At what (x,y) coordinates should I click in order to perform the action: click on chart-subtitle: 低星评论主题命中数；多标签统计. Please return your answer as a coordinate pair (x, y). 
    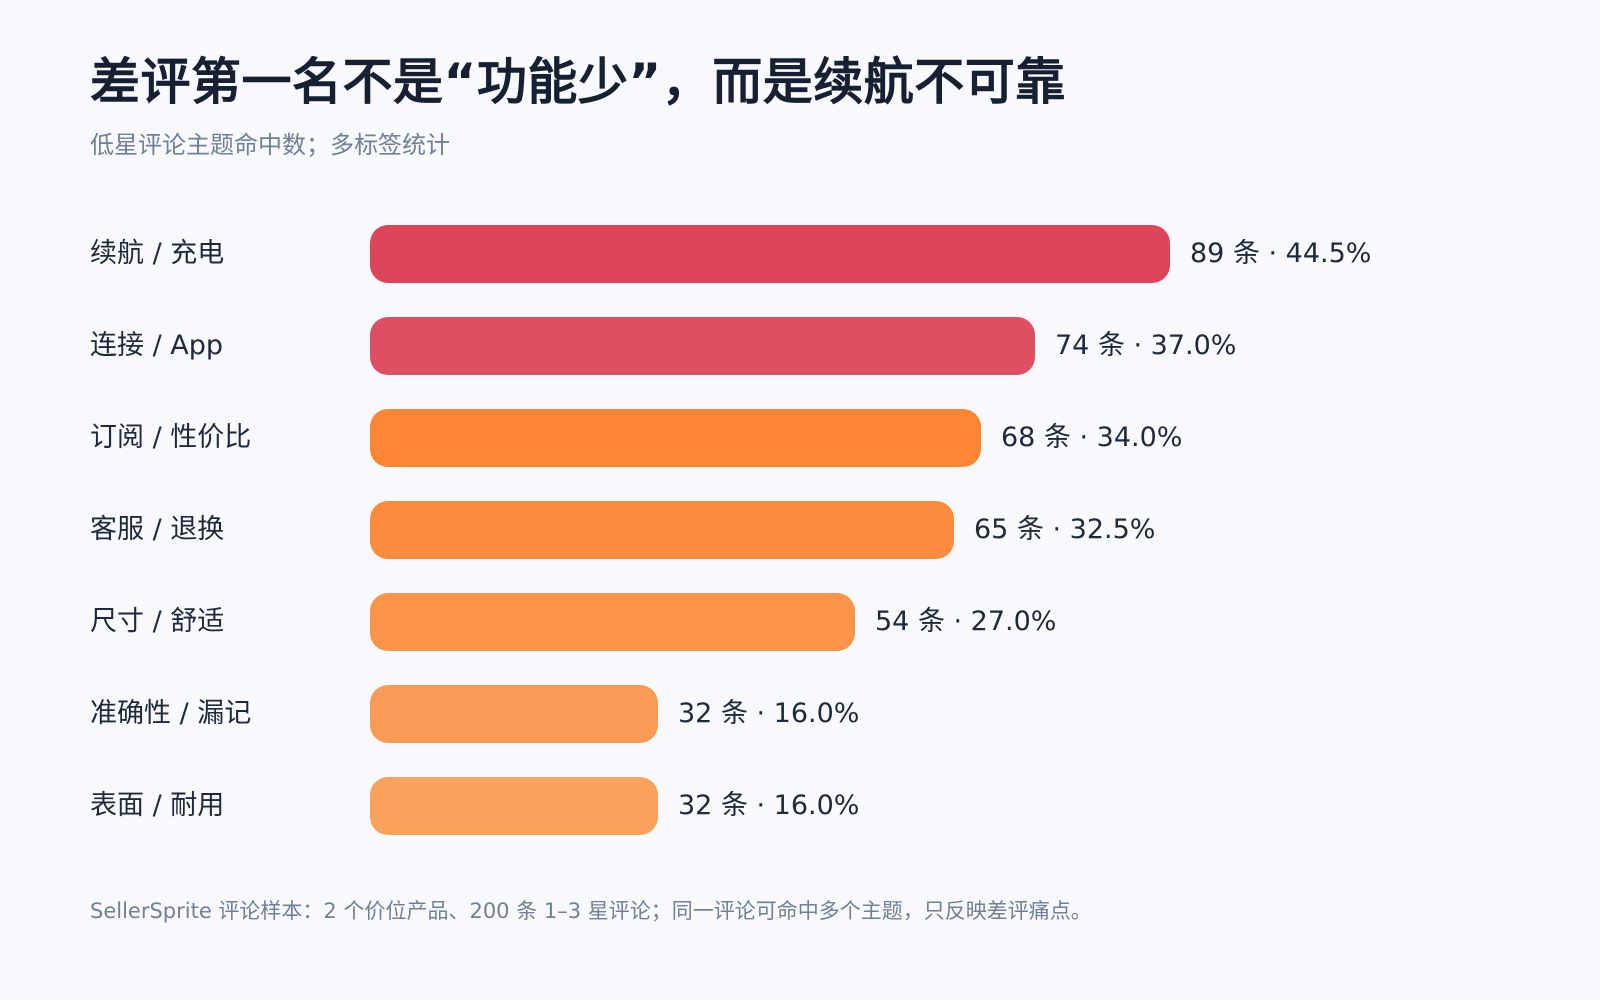
    Looking at the image, I should click on (270, 145).